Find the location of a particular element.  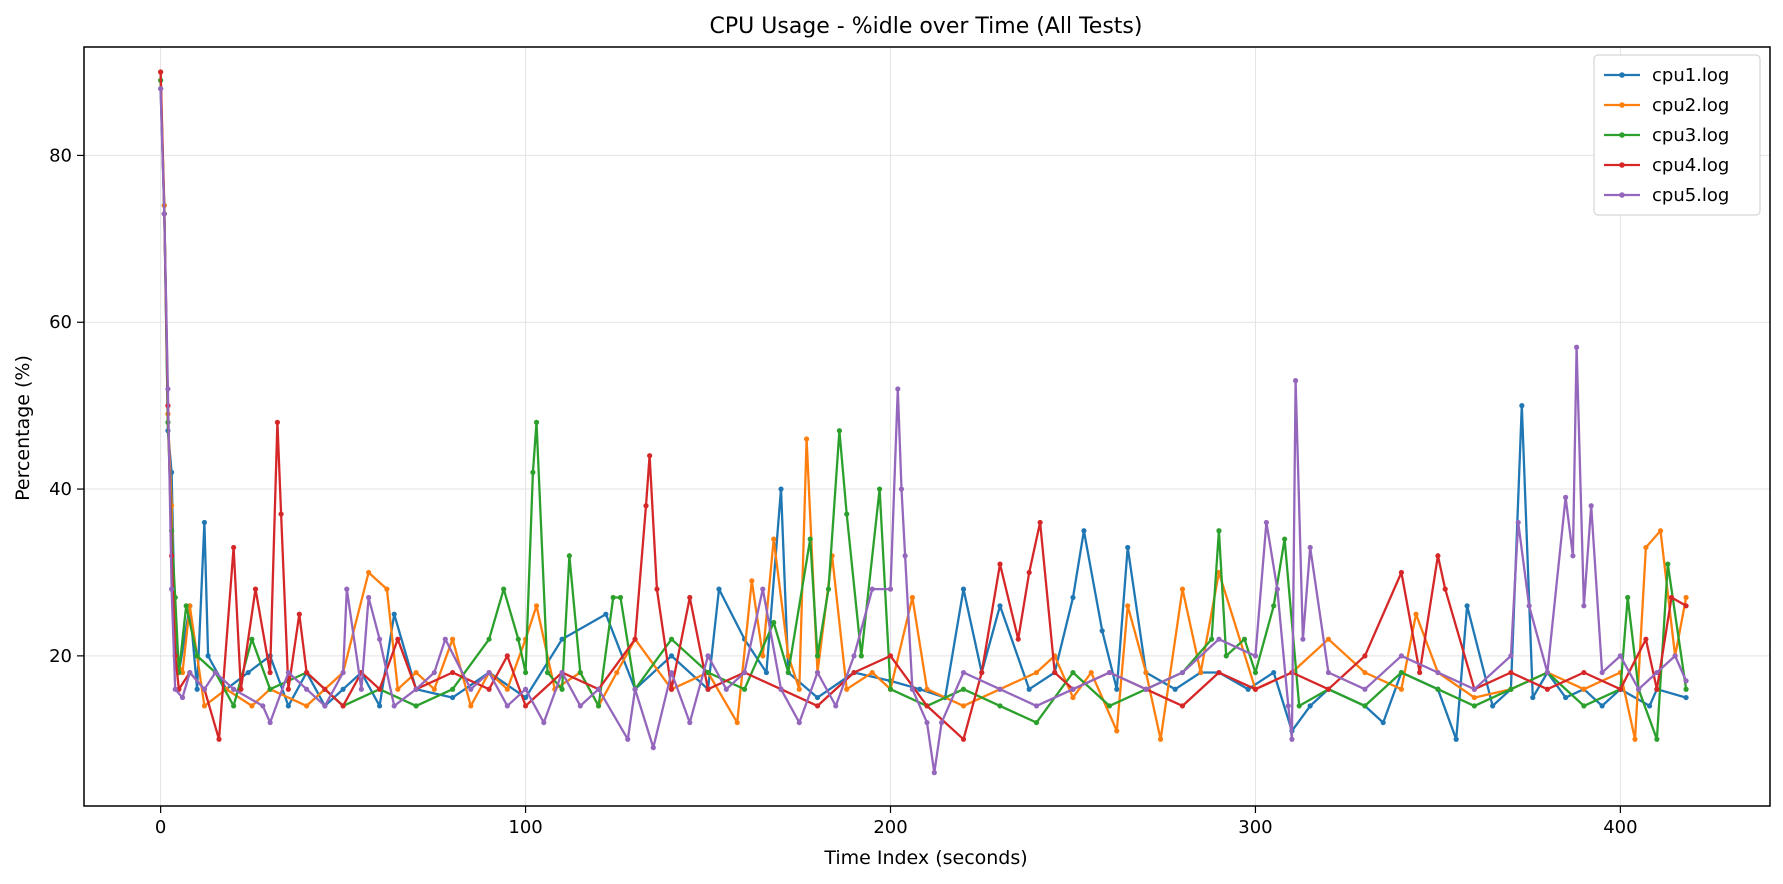

legend-item: cpu3.log is located at coordinates (1666, 135).